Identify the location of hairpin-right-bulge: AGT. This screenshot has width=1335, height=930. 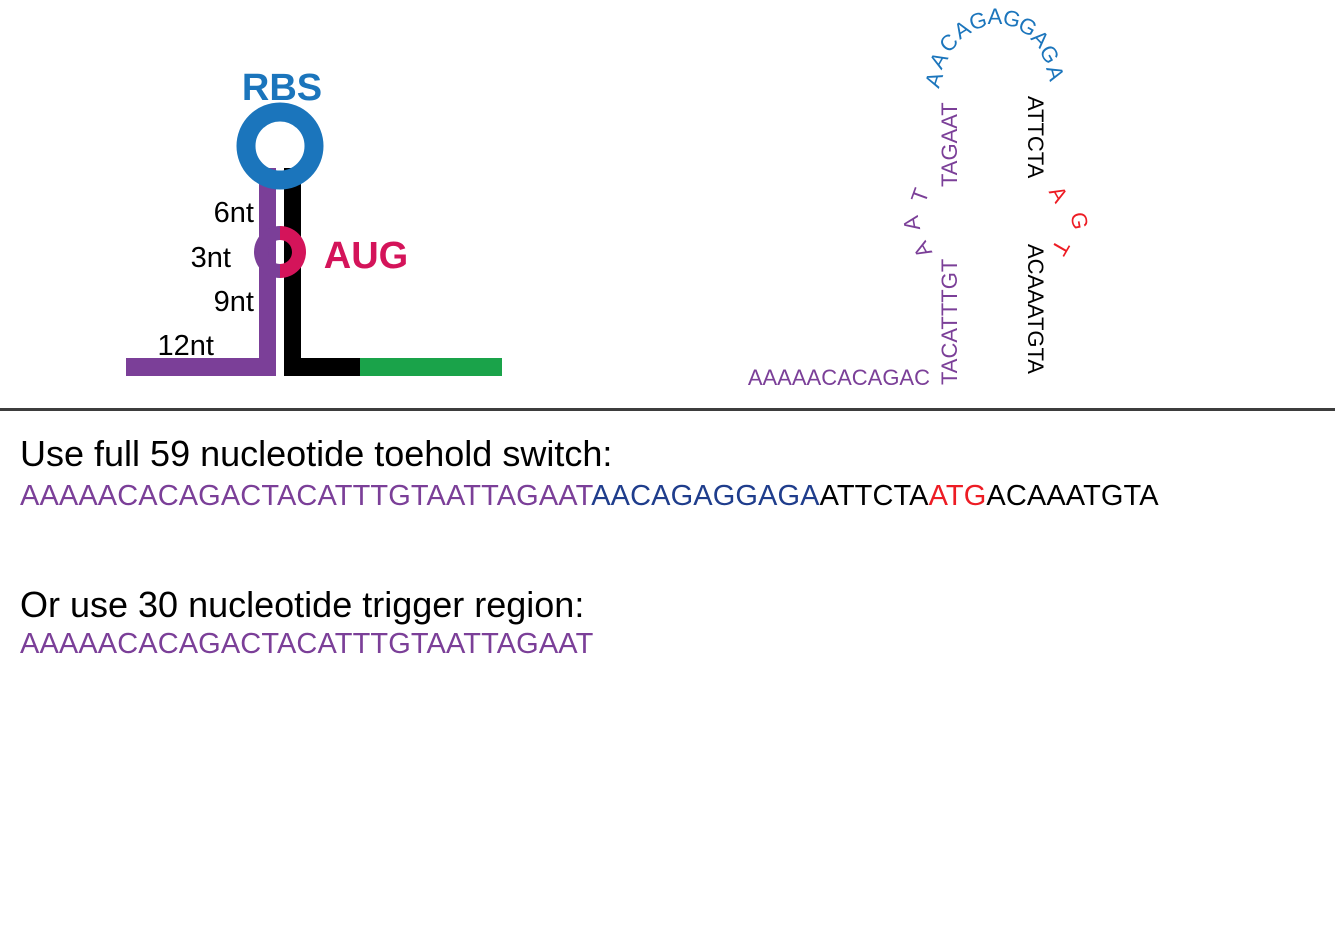
(1068, 221).